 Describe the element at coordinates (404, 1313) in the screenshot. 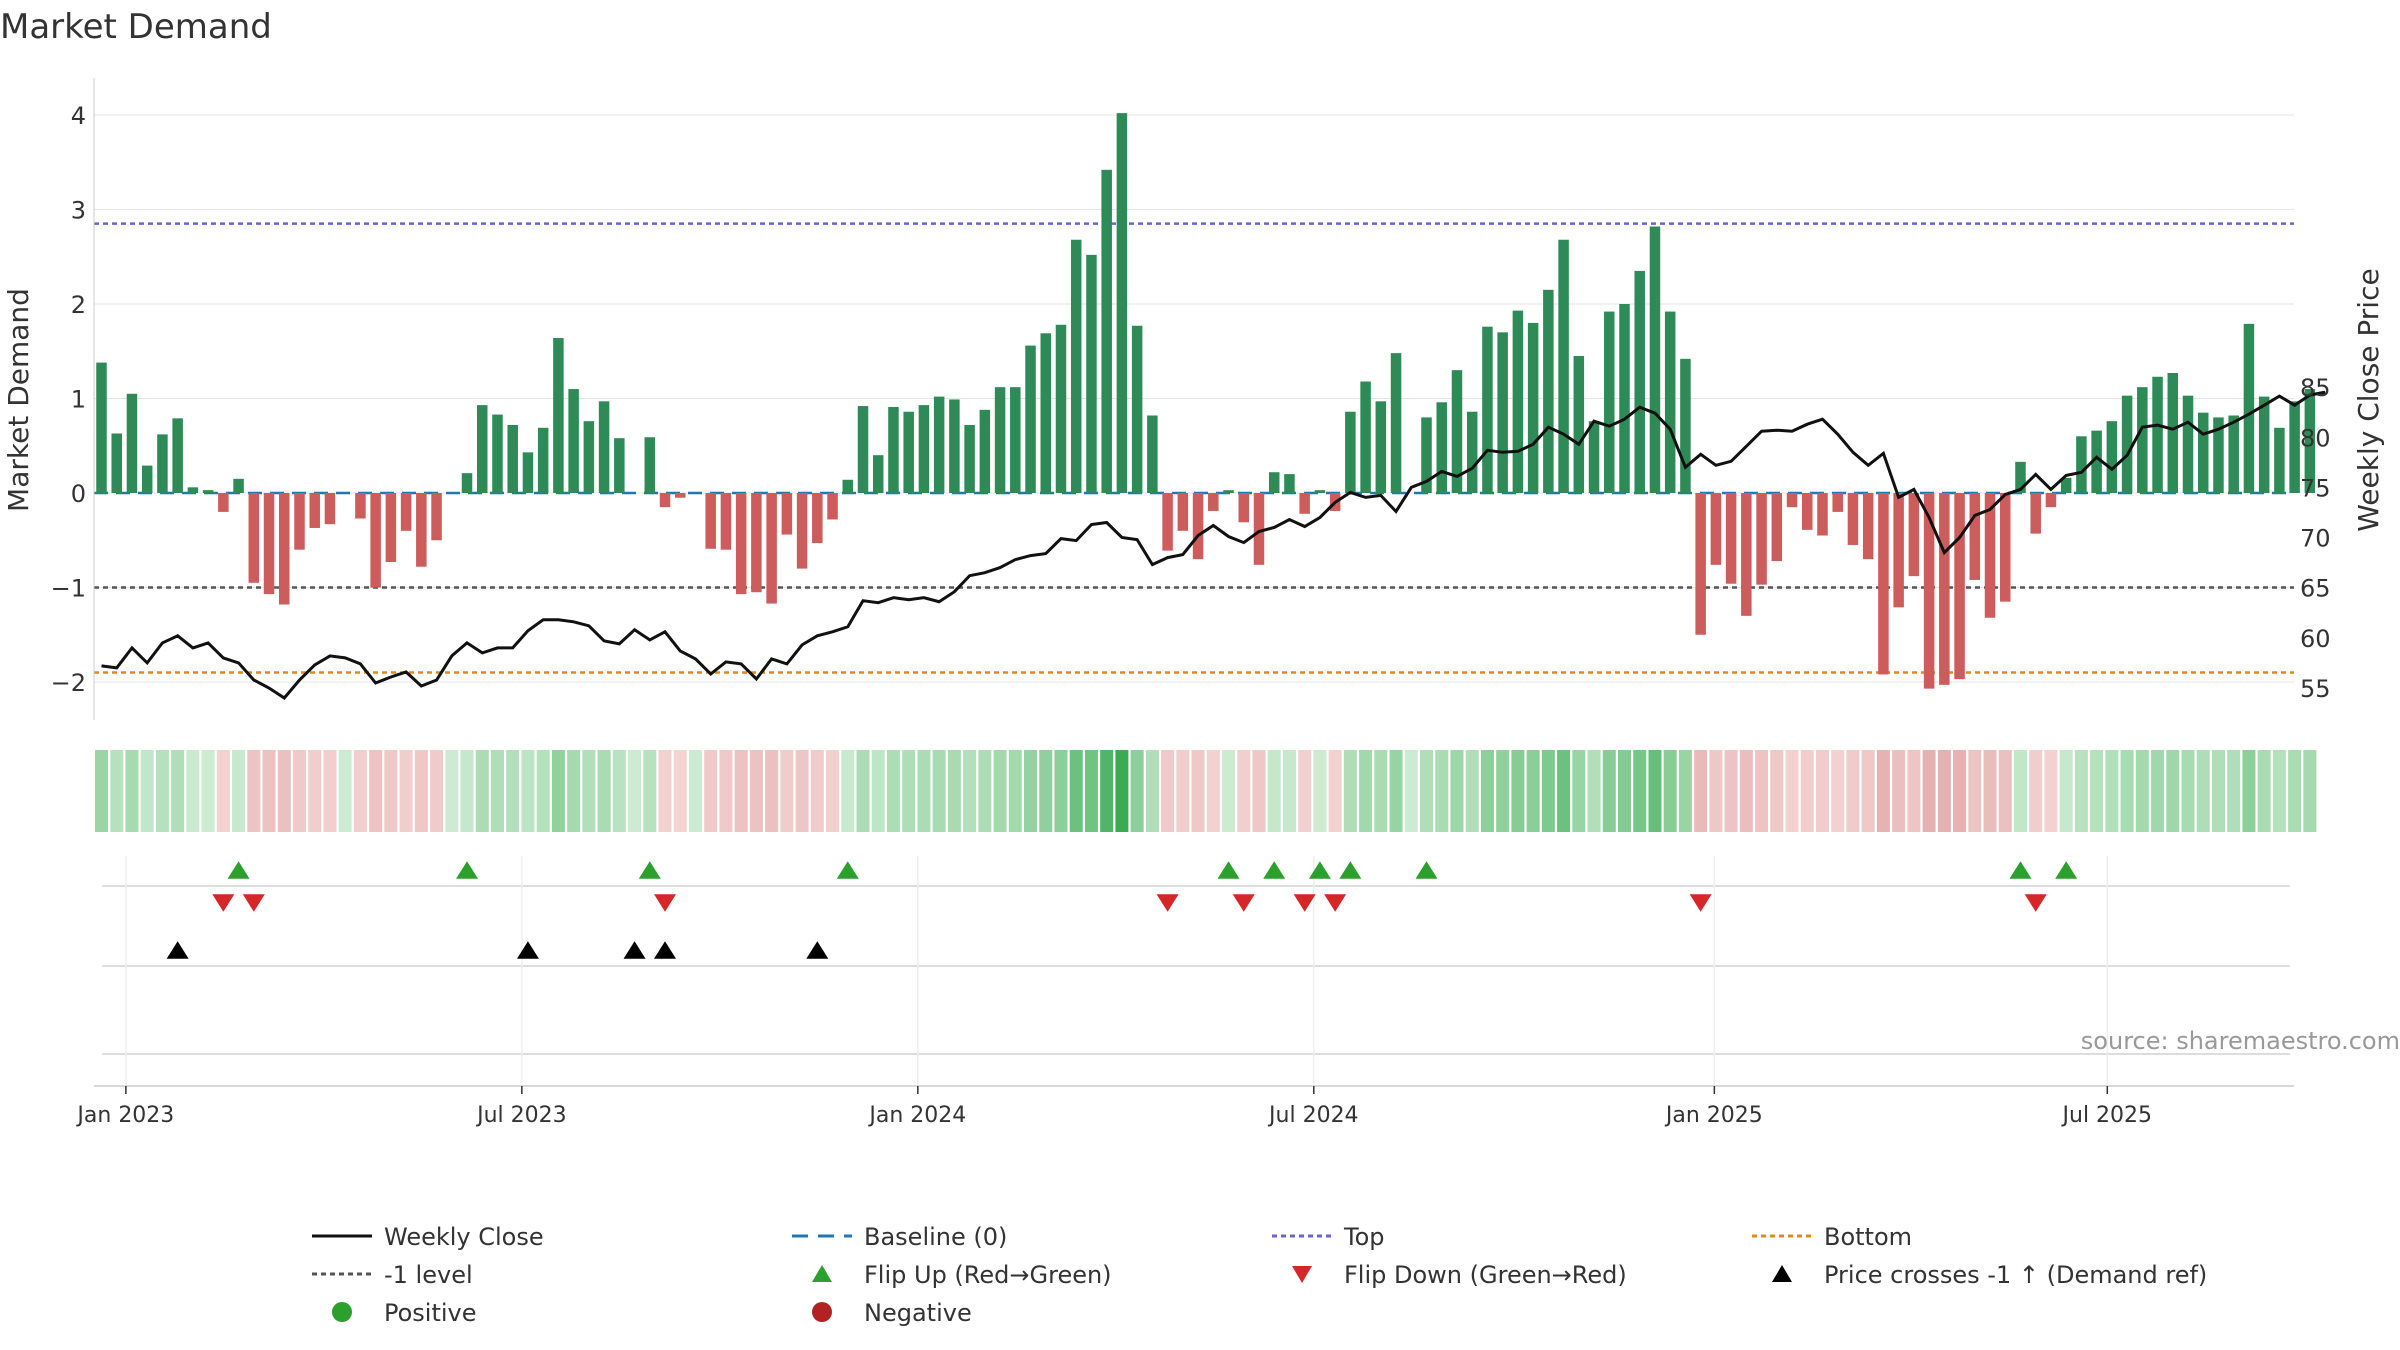

I see `legend-item: Positive` at that location.